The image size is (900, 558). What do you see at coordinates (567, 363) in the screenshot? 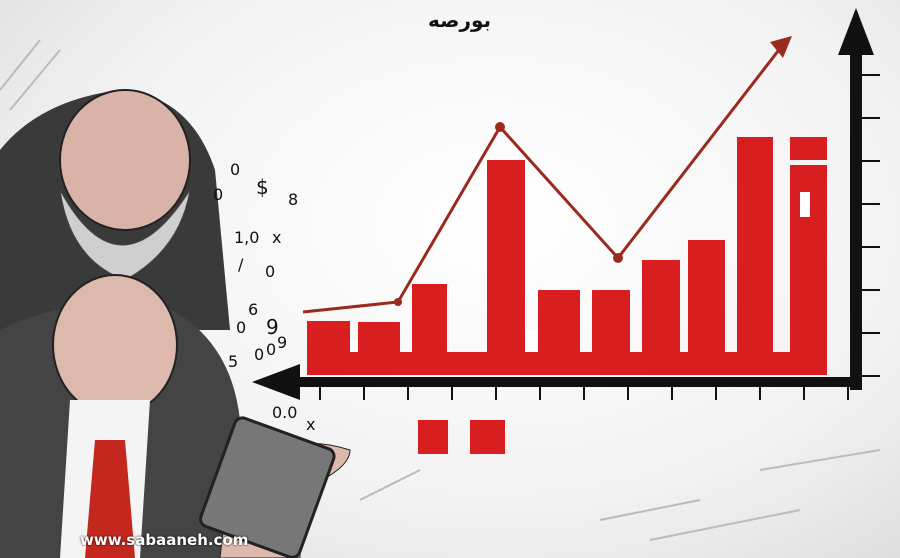
I see `bar-connector` at bounding box center [567, 363].